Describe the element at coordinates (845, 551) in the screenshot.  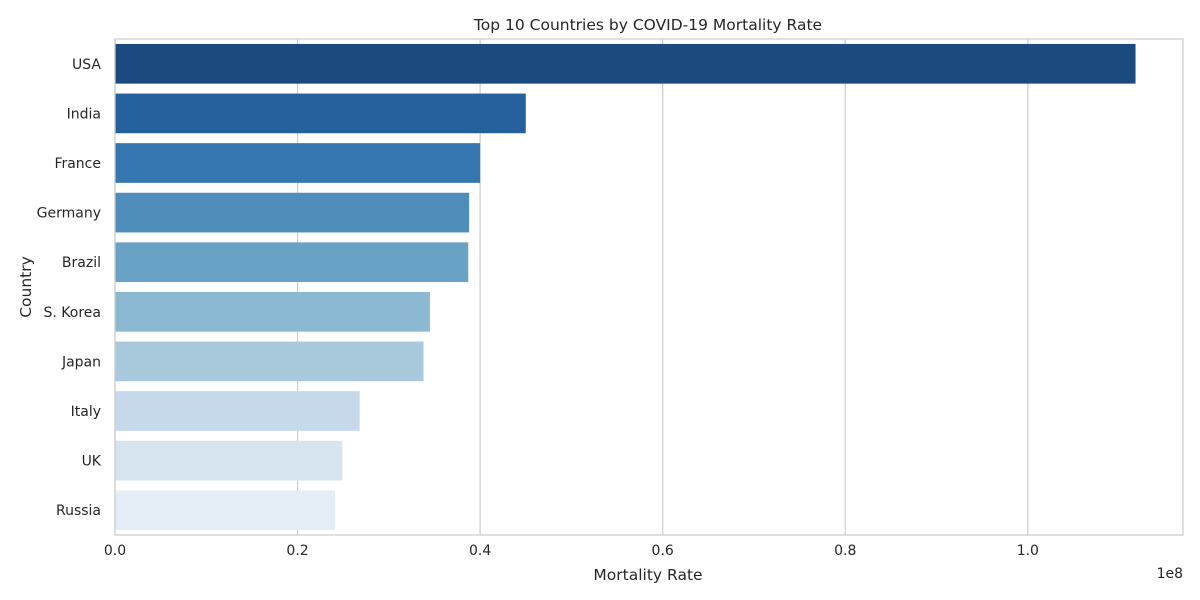
I see `x-tick-label: 0.8` at that location.